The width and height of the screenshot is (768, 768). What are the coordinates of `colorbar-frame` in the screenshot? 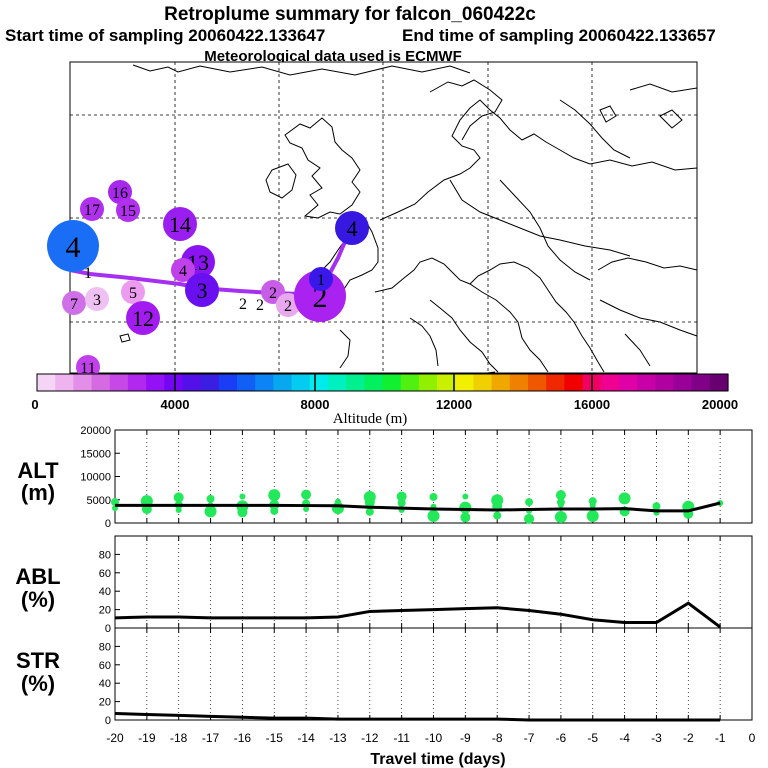 It's located at (382, 382).